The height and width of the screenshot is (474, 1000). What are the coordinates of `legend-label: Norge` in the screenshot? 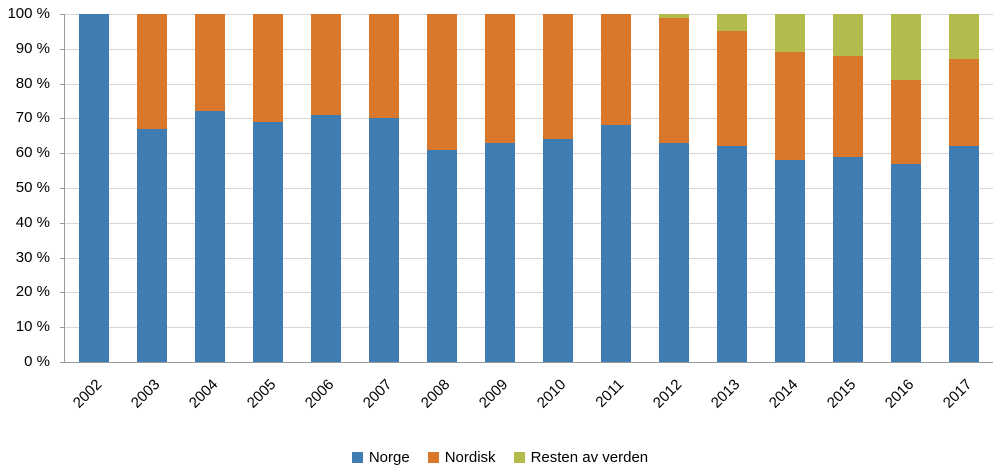 It's located at (389, 457).